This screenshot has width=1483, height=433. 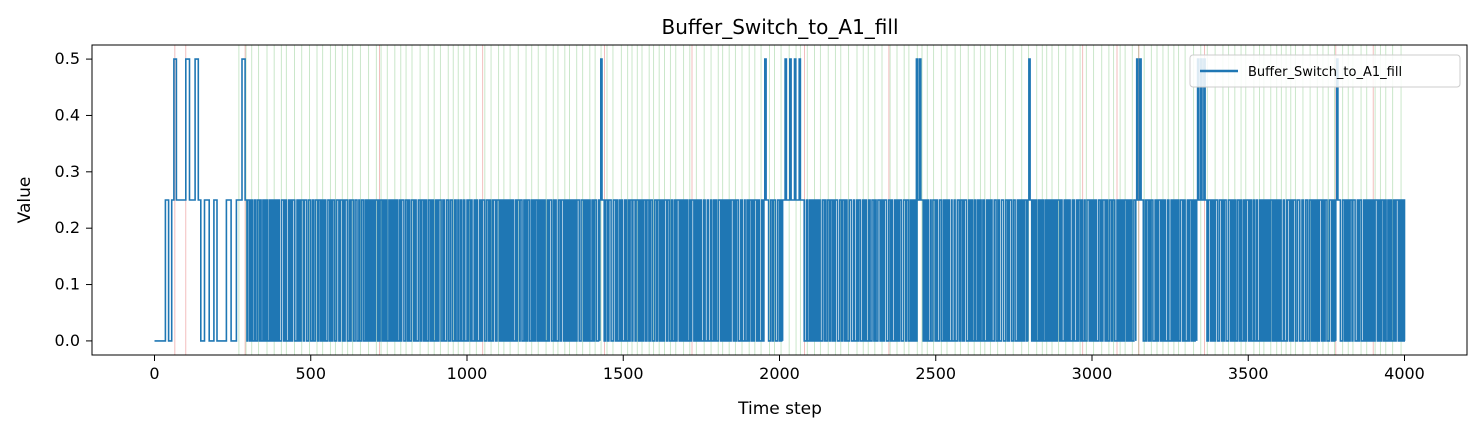 I want to click on y-axis: 0.0 0.1 0.2 0.3 0.4 0.5, so click(x=73, y=199).